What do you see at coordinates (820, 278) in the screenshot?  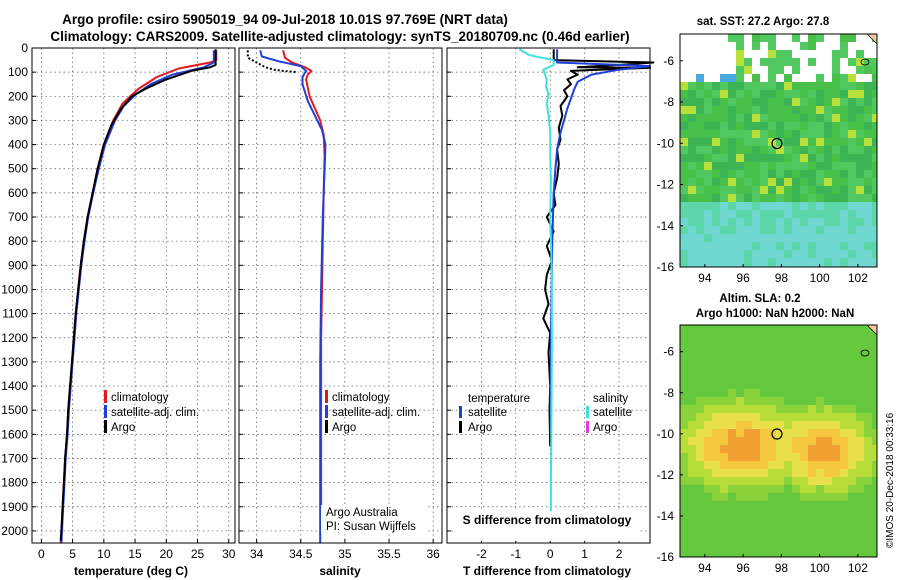 I see `map-x-tick-label: 100` at bounding box center [820, 278].